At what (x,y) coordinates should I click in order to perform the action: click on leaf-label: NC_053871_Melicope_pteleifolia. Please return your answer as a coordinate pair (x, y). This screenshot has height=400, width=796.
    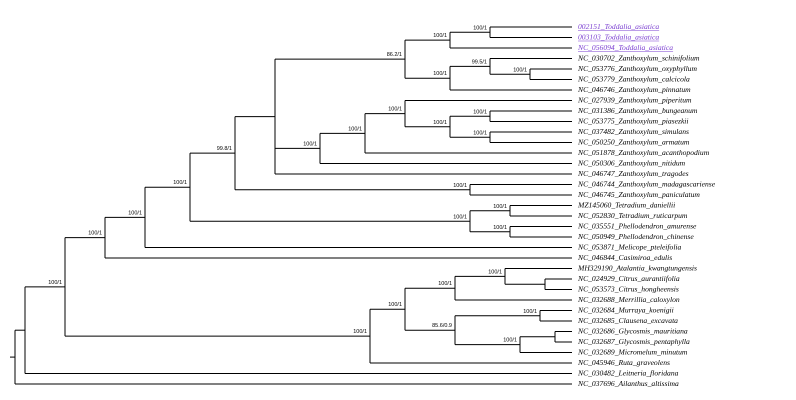
    Looking at the image, I should click on (629, 246).